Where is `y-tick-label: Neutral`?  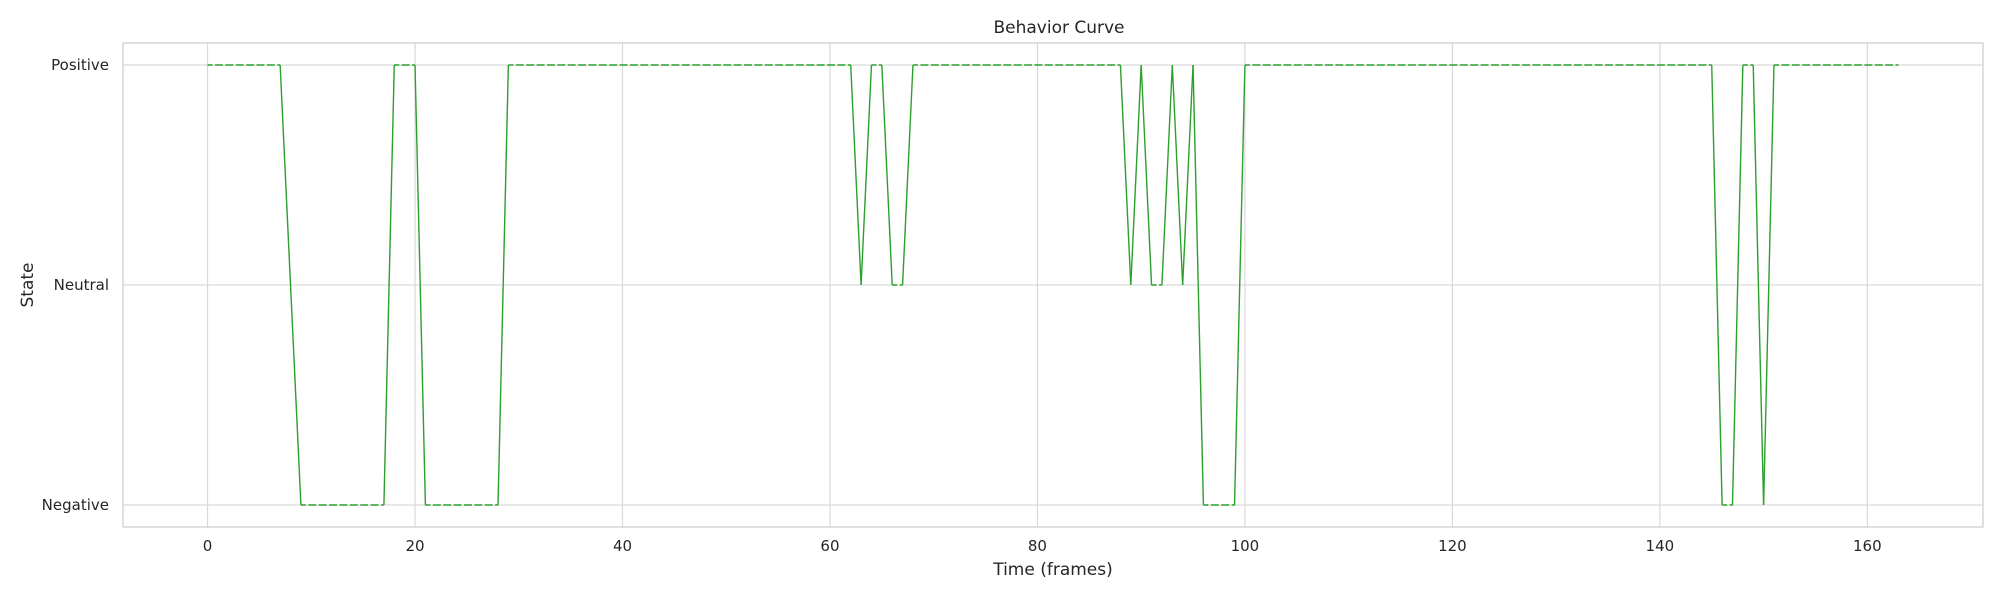 y-tick-label: Neutral is located at coordinates (81, 285).